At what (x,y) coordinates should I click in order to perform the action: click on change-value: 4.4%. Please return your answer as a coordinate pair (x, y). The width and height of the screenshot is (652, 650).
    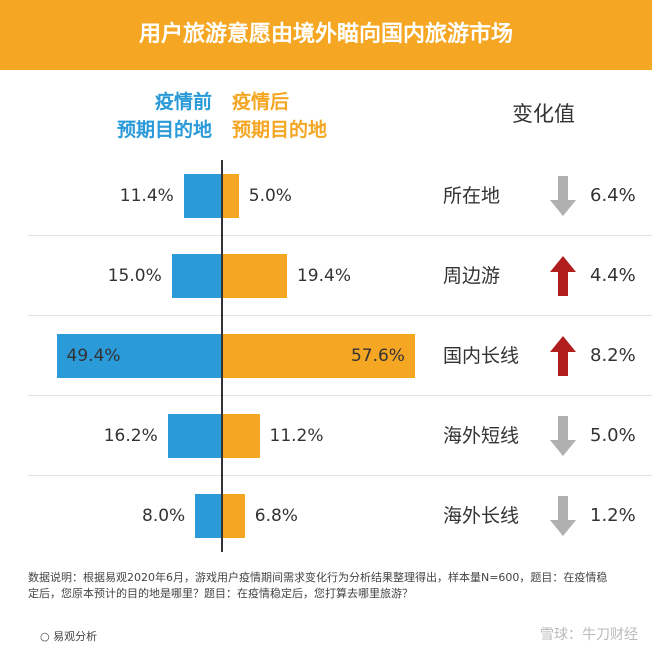
    Looking at the image, I should click on (613, 275).